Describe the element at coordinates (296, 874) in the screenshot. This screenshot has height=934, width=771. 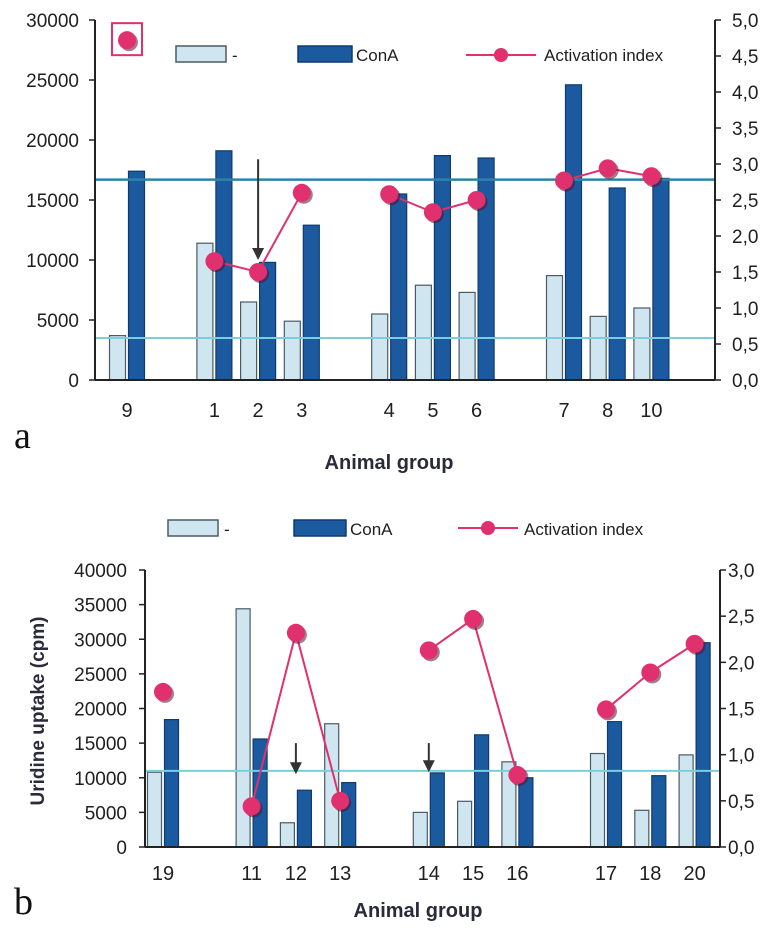
I see `x-tick-label: 12` at that location.